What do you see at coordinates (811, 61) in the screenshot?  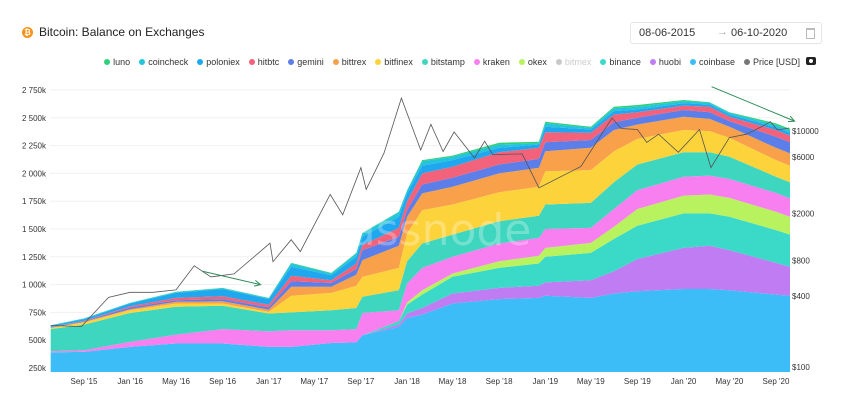 I see `camera-icon` at bounding box center [811, 61].